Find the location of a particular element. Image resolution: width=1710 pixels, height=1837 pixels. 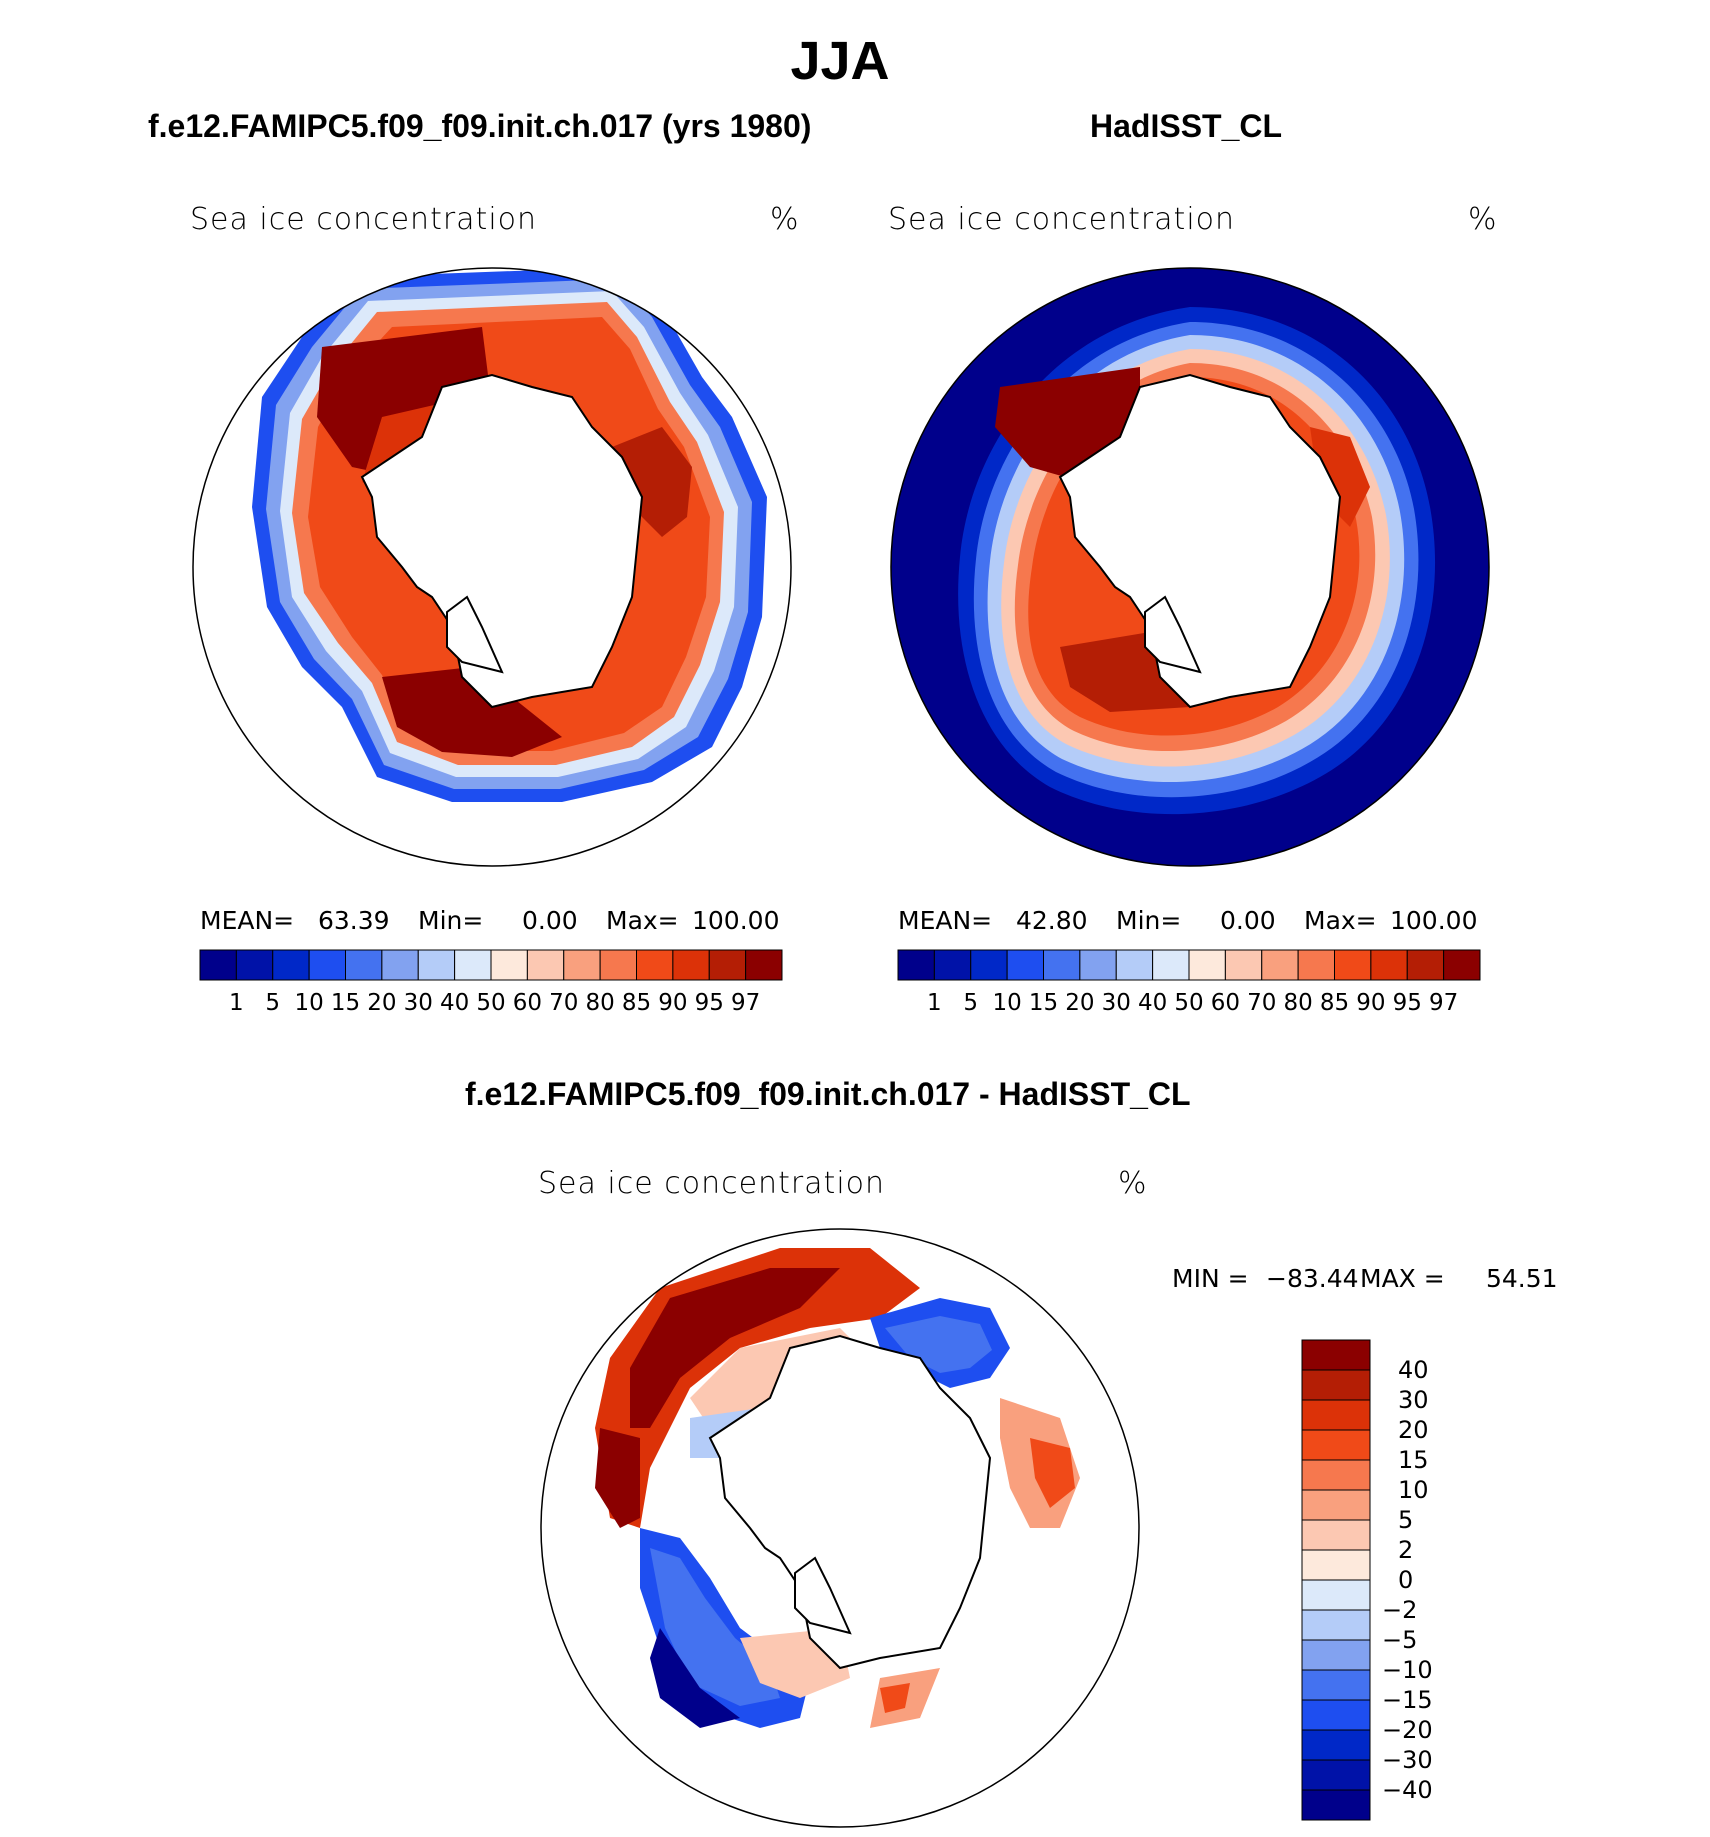

panel-1-max-label: Max= is located at coordinates (642, 920).